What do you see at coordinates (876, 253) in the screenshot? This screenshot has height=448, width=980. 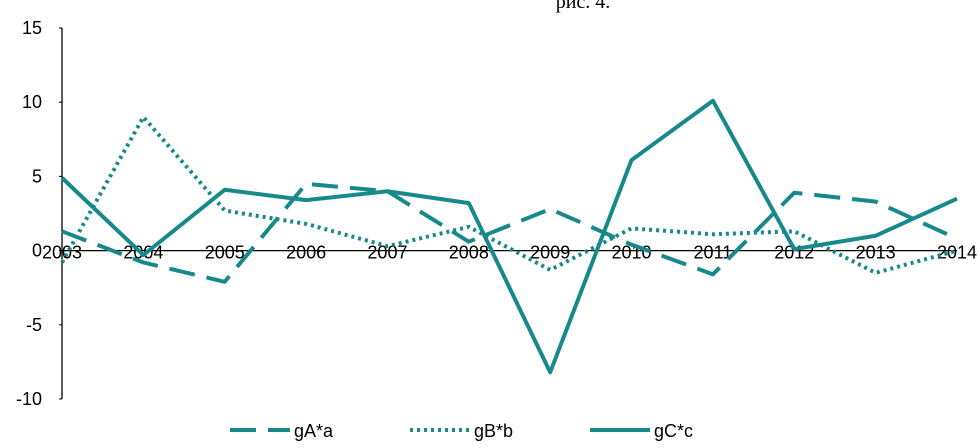 I see `x-tick-label: 2013` at bounding box center [876, 253].